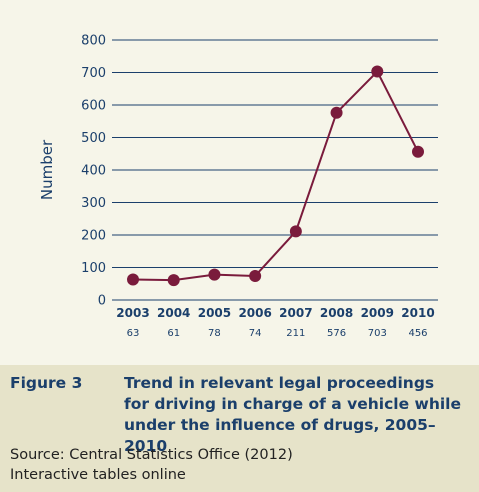 This screenshot has height=492, width=479. What do you see at coordinates (133, 333) in the screenshot?
I see `x-value-label: 63` at bounding box center [133, 333].